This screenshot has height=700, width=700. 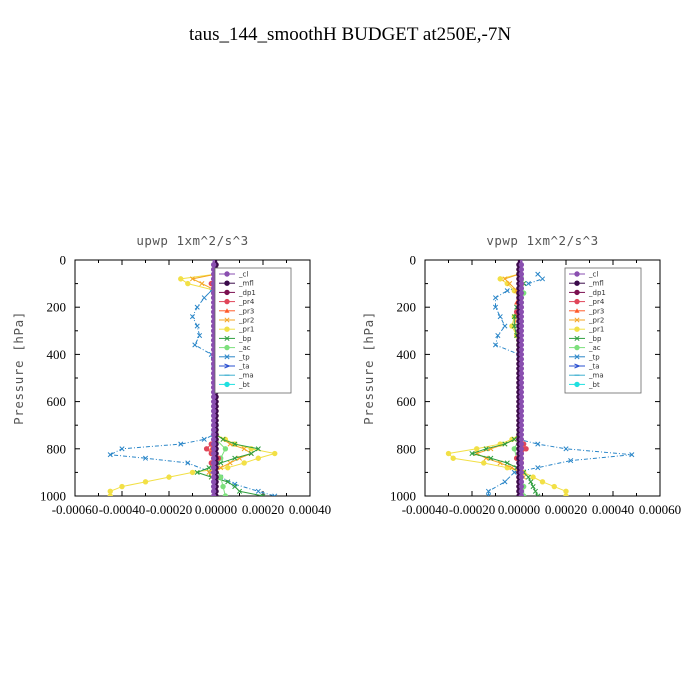 I want to click on legend-label: _pr4, so click(x=596, y=302).